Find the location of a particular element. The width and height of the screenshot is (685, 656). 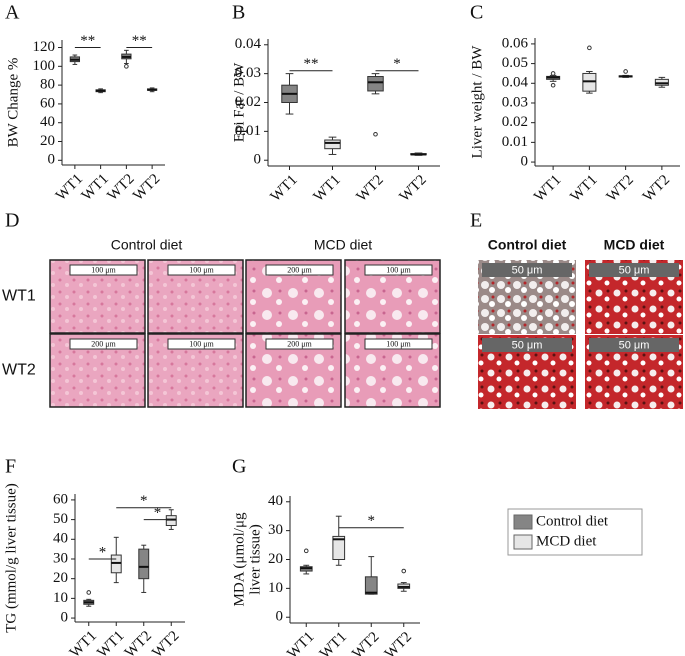

panel-letter: B is located at coordinates (238, 13).